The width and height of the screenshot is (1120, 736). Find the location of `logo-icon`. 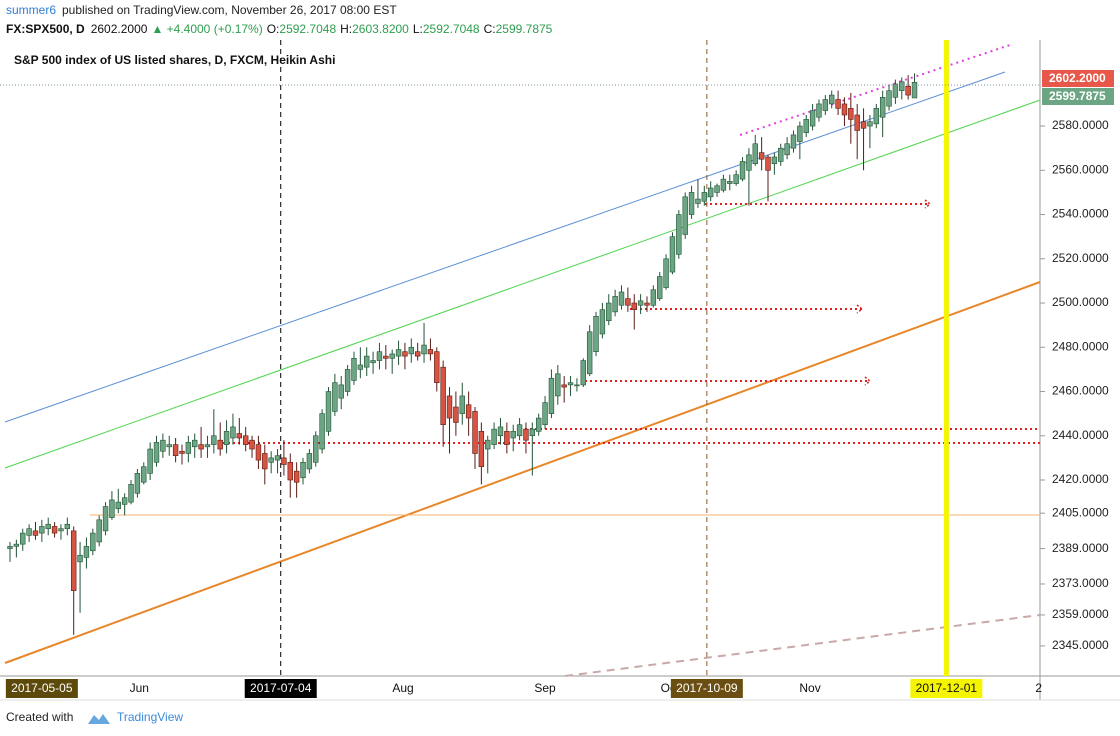

logo-icon is located at coordinates (99, 719).